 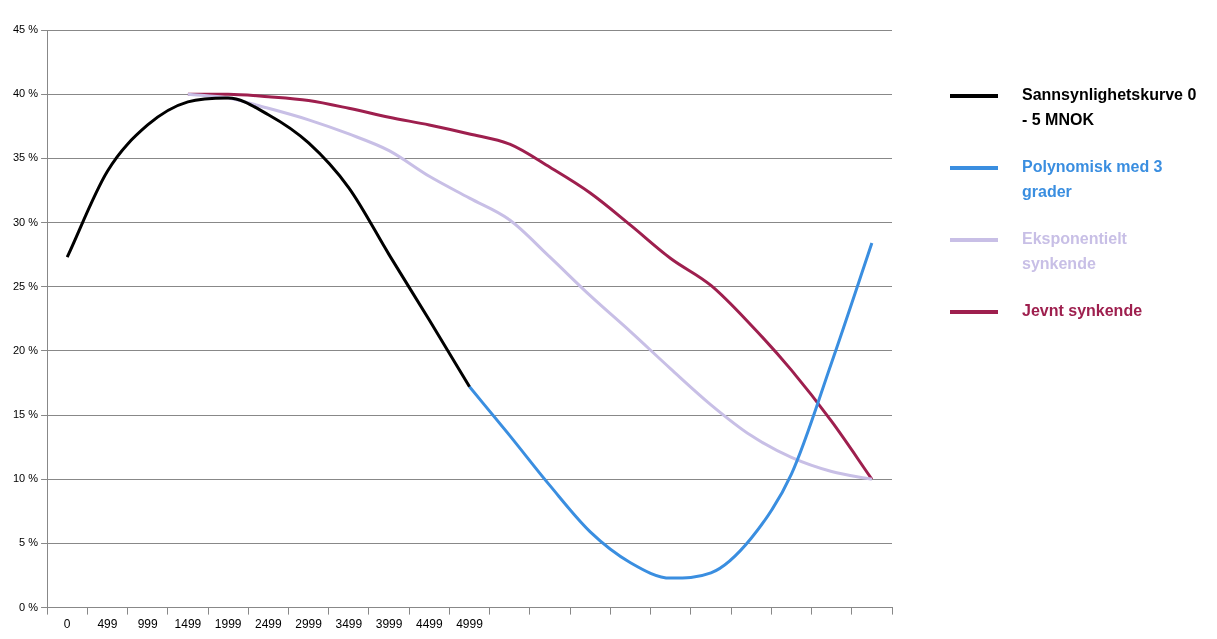 What do you see at coordinates (309, 624) in the screenshot?
I see `x-tick-label: 2999` at bounding box center [309, 624].